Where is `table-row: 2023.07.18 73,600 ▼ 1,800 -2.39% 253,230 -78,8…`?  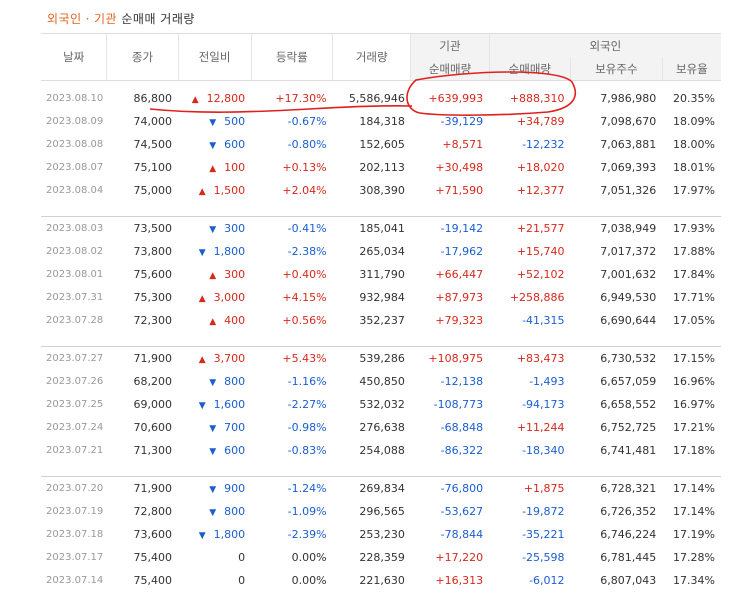 table-row: 2023.07.18 73,600 ▼ 1,800 -2.39% 253,230 -78,8… is located at coordinates (381, 534).